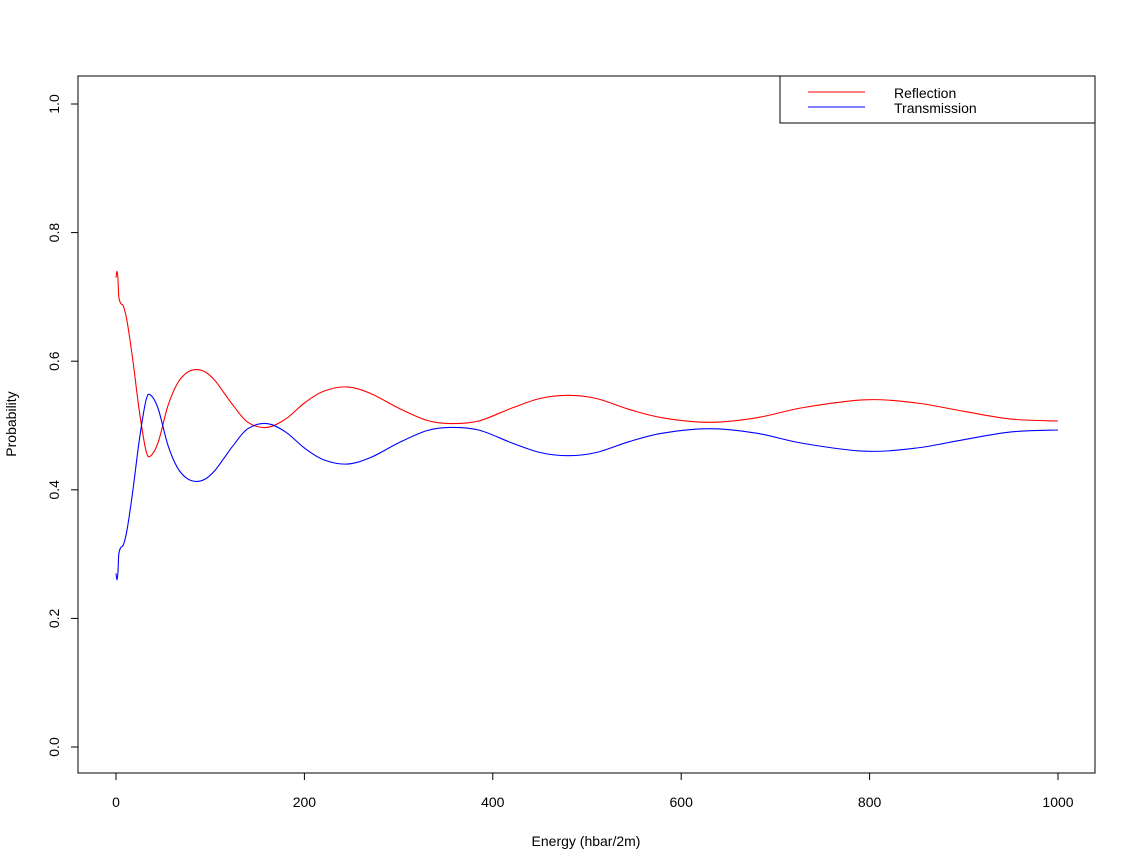  Describe the element at coordinates (54, 361) in the screenshot. I see `y-tick-label: 0.6` at that location.